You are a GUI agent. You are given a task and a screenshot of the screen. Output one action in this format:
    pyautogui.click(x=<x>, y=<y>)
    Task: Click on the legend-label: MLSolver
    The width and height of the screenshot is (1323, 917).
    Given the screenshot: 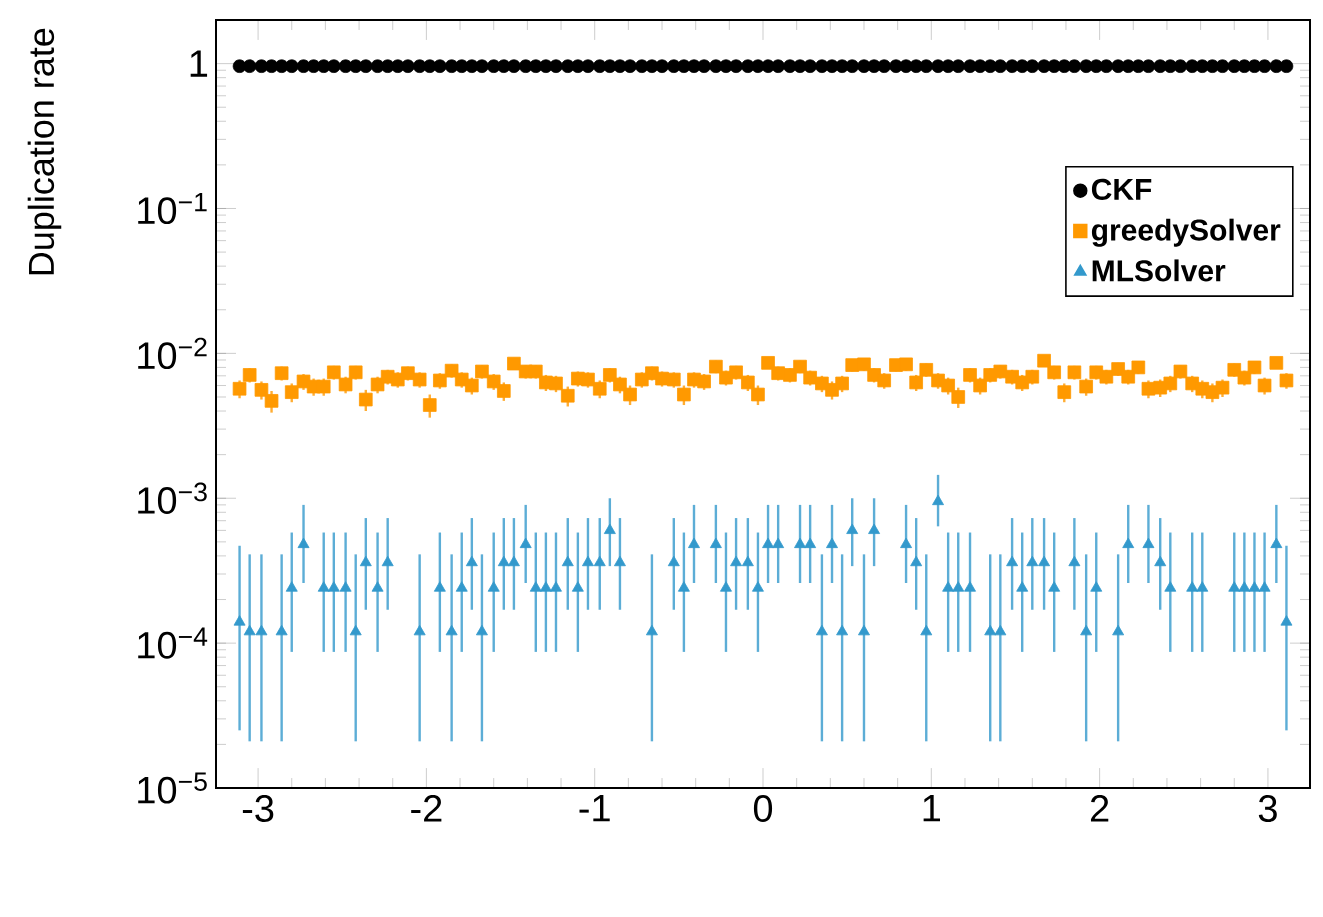 What is the action you would take?
    pyautogui.click(x=1159, y=270)
    